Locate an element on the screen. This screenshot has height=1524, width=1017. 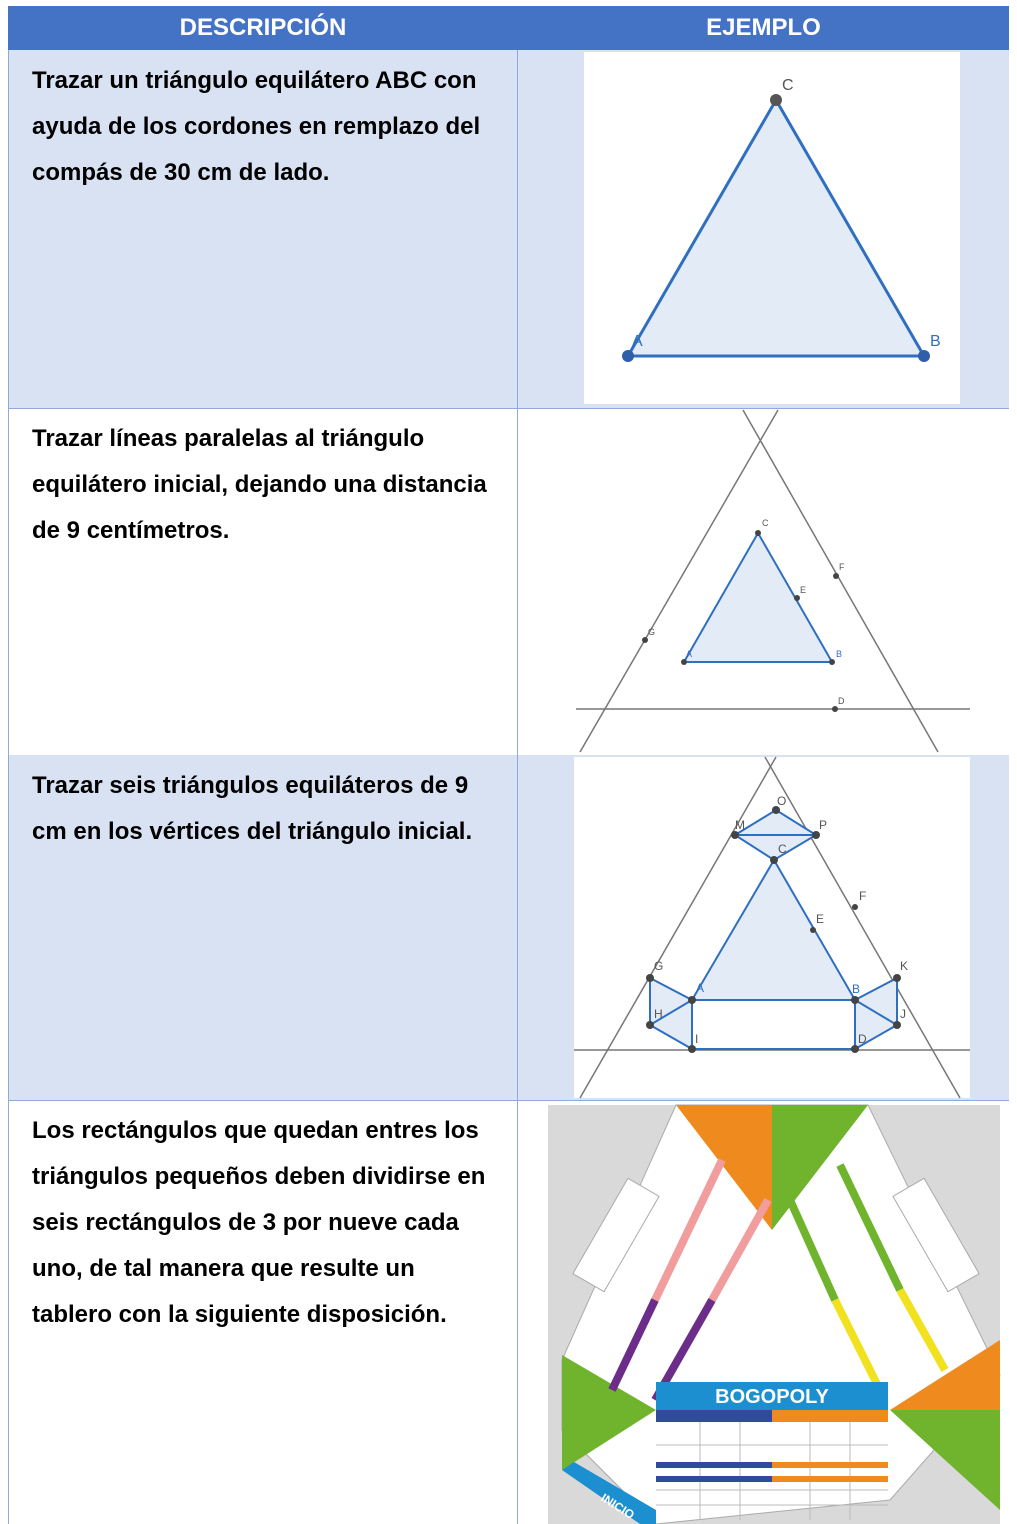
figure-label: K is located at coordinates (904, 966).